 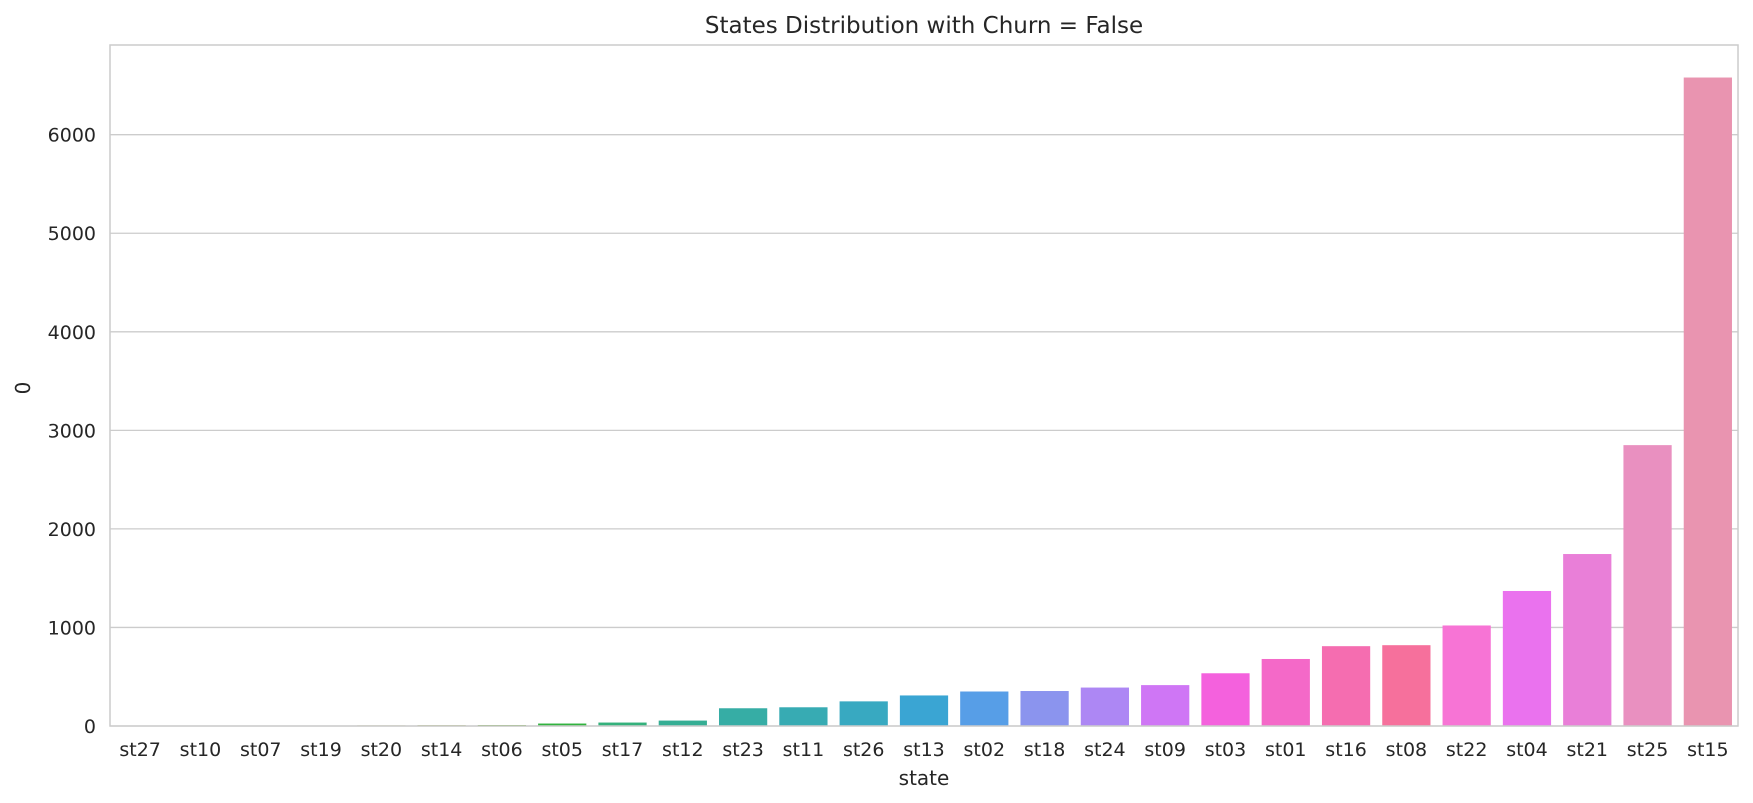 What do you see at coordinates (442, 750) in the screenshot?
I see `x-tick-label: st14` at bounding box center [442, 750].